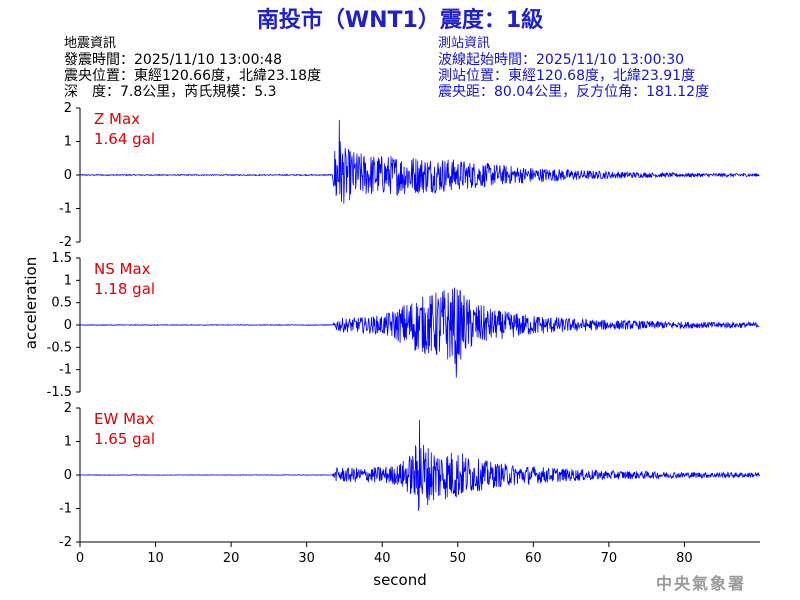 The width and height of the screenshot is (800, 600). Describe the element at coordinates (124, 289) in the screenshot. I see `max-value-NS: 1.18 gal` at that location.